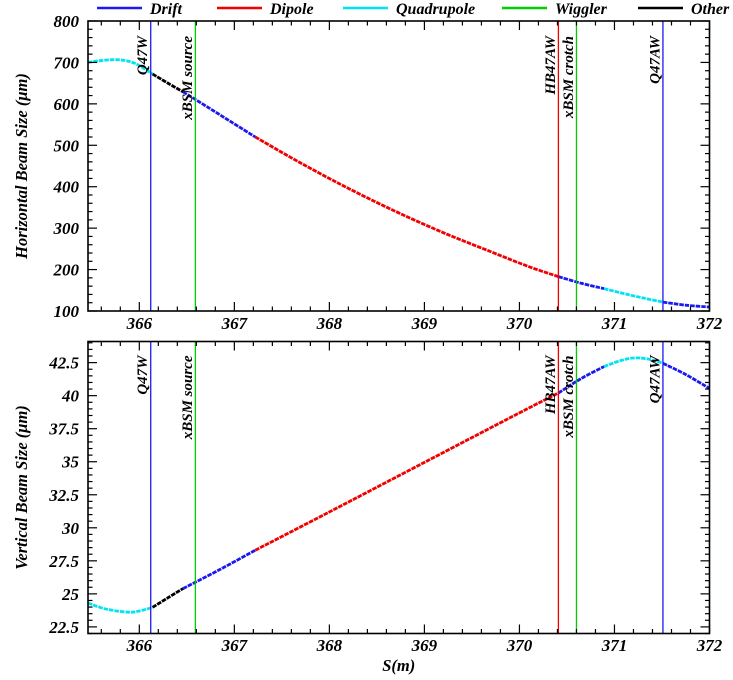  What do you see at coordinates (66, 228) in the screenshot?
I see `y-tick-label: 300` at bounding box center [66, 228].